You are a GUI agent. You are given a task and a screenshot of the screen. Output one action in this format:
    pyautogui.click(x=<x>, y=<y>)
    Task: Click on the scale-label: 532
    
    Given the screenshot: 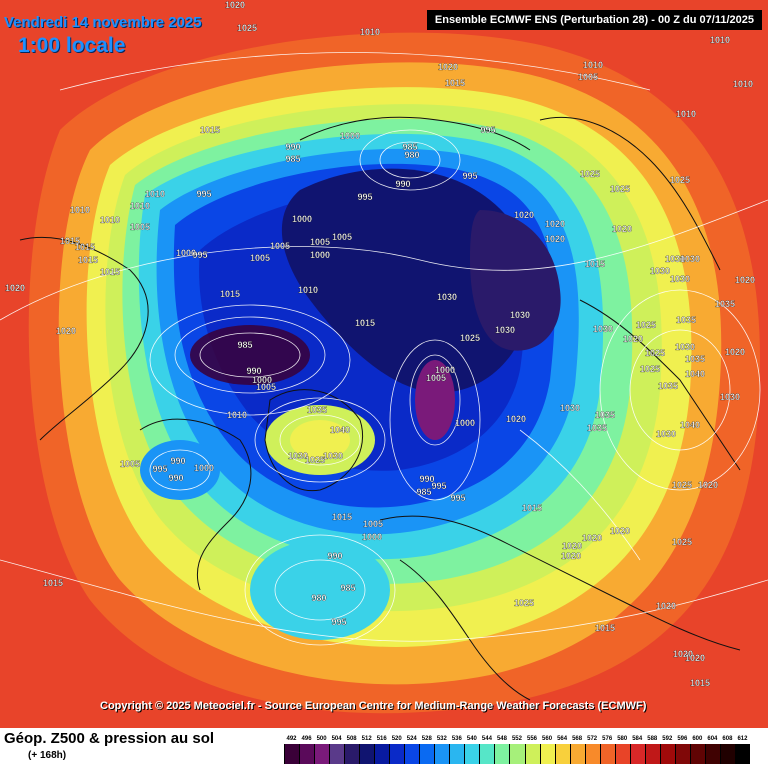 What is the action you would take?
    pyautogui.click(x=441, y=739)
    